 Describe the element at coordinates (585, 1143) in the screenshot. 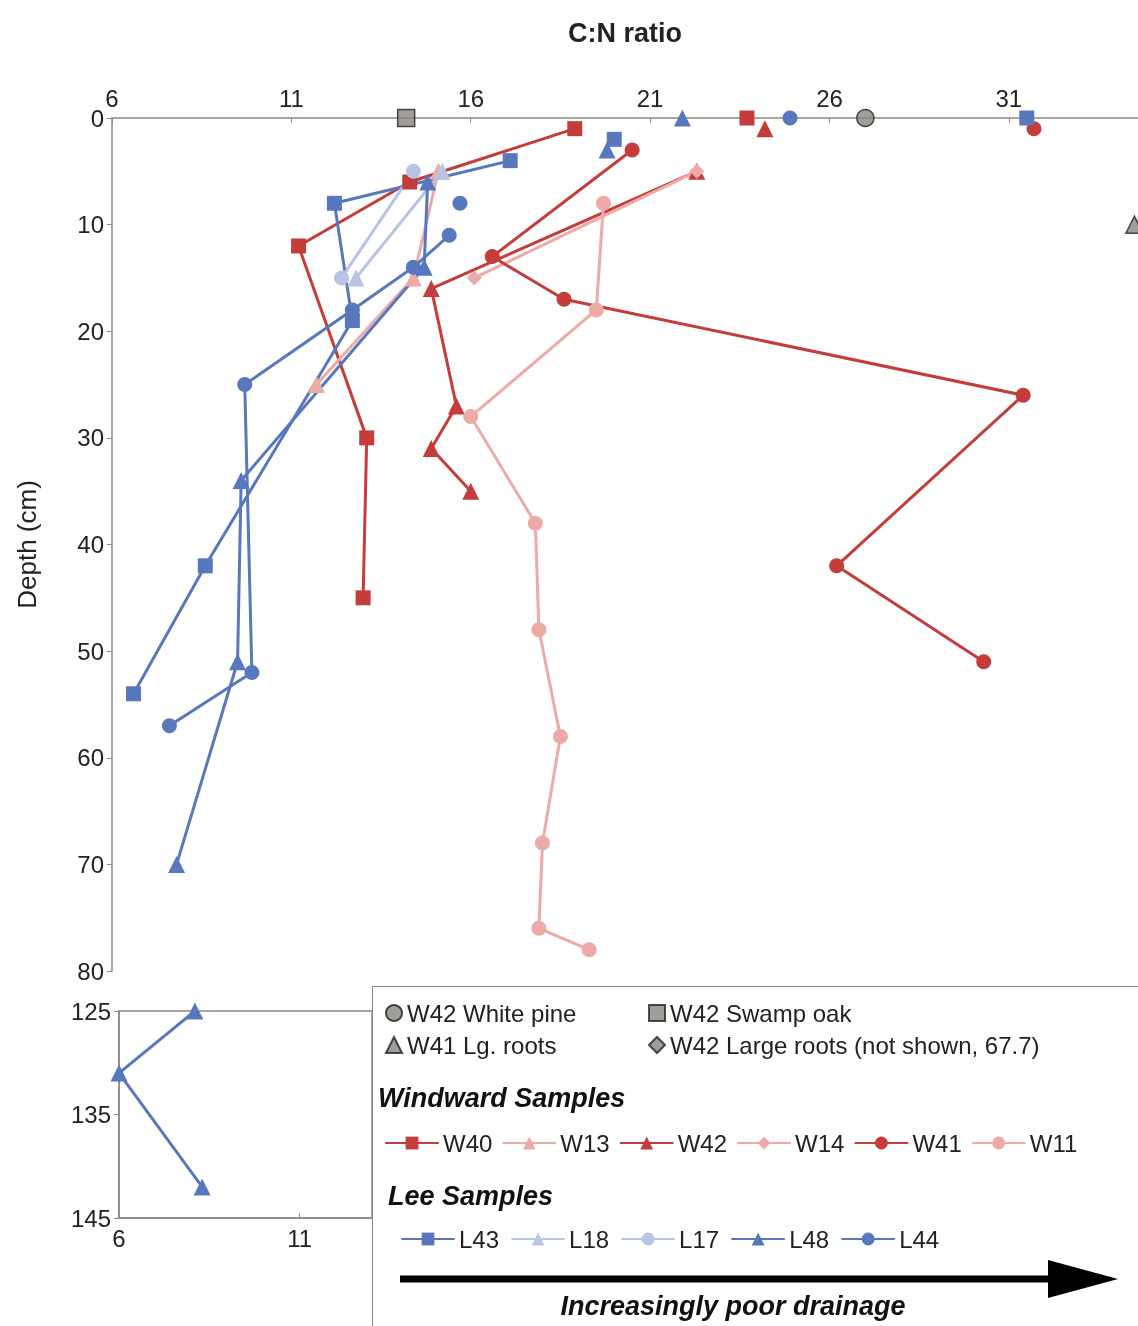

I see `legend-label: W13` at that location.